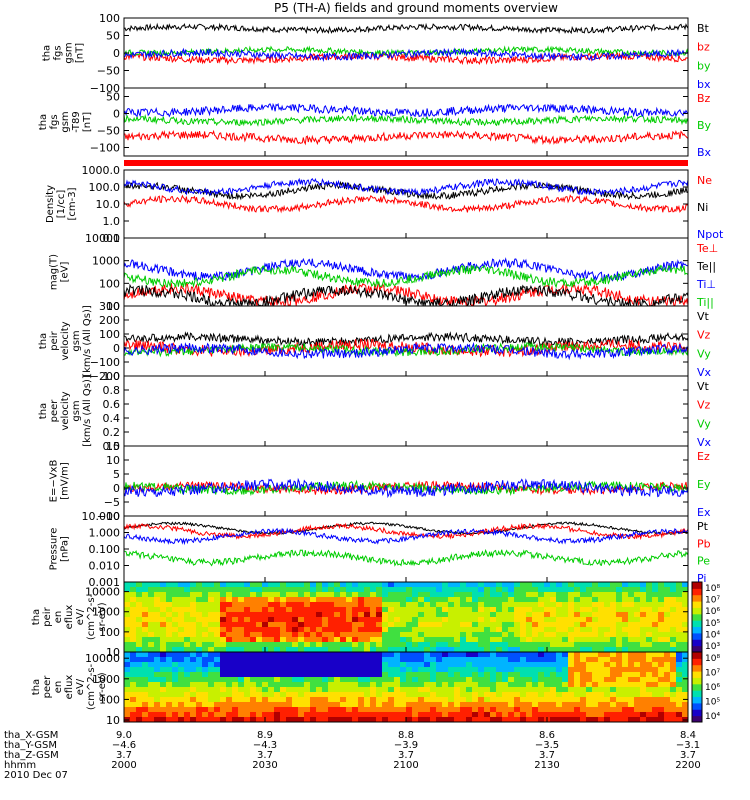 This screenshot has height=800, width=750. What do you see at coordinates (113, 306) in the screenshot?
I see `y-tick-label: 10` at bounding box center [113, 306].